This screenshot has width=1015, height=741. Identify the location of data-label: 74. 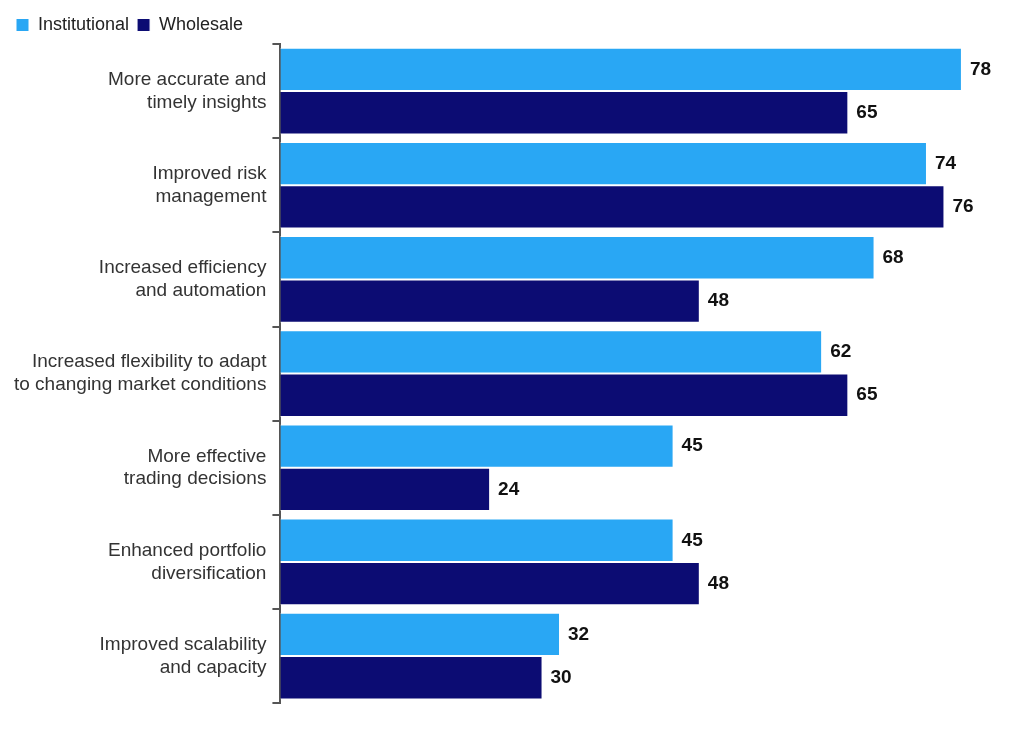
(945, 162).